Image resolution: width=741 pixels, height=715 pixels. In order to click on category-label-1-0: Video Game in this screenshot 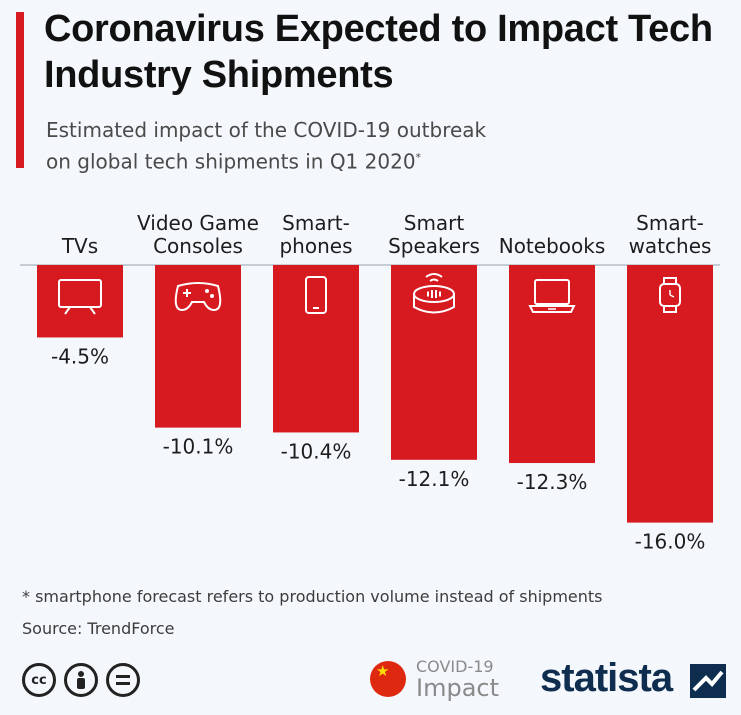, I will do `click(198, 223)`.